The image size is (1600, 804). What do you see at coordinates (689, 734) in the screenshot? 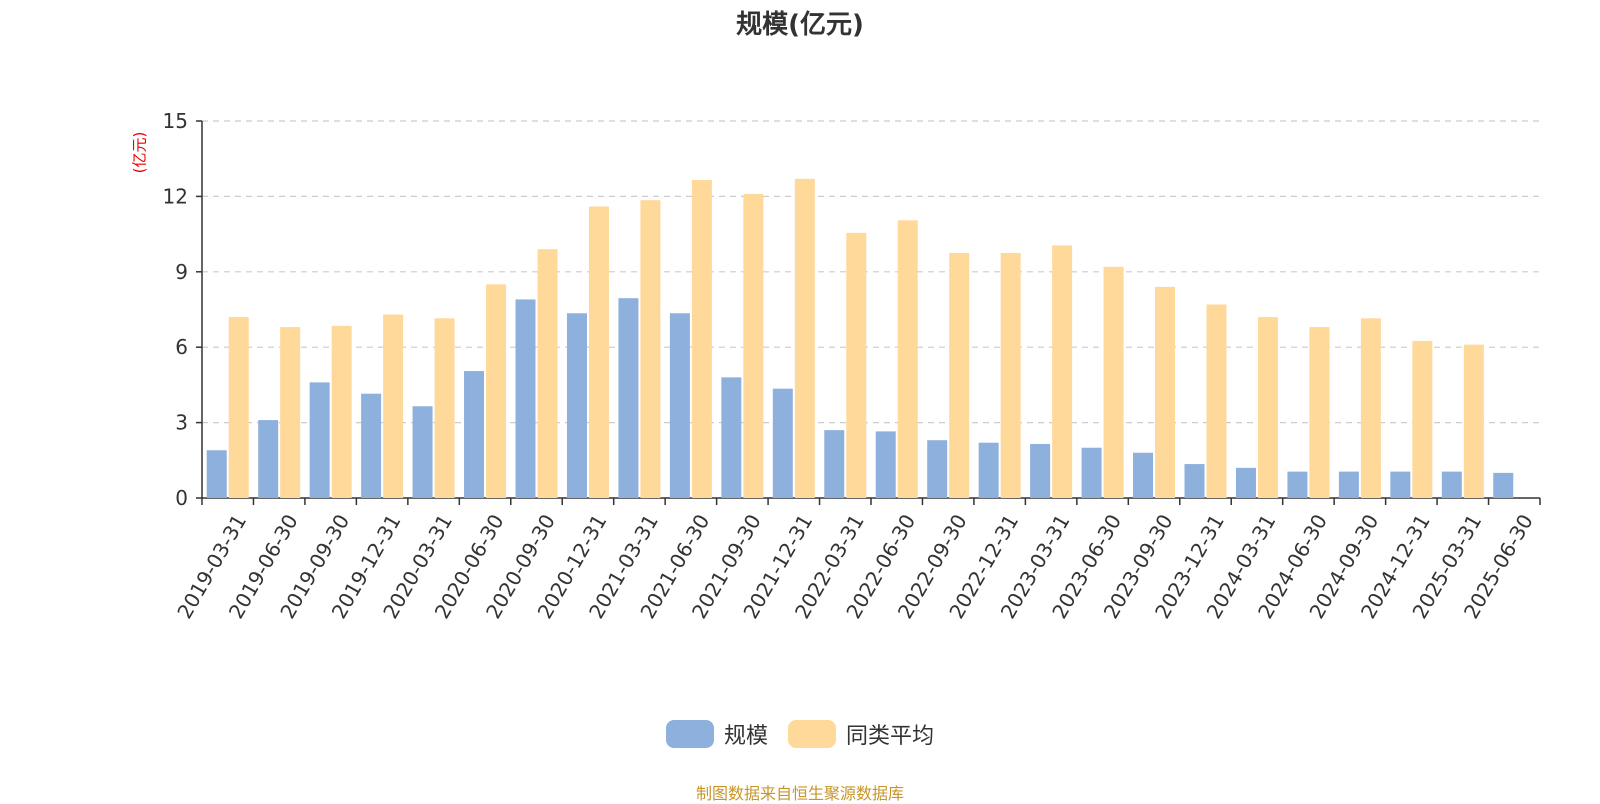
I see `legend-swatch-scale` at bounding box center [689, 734].